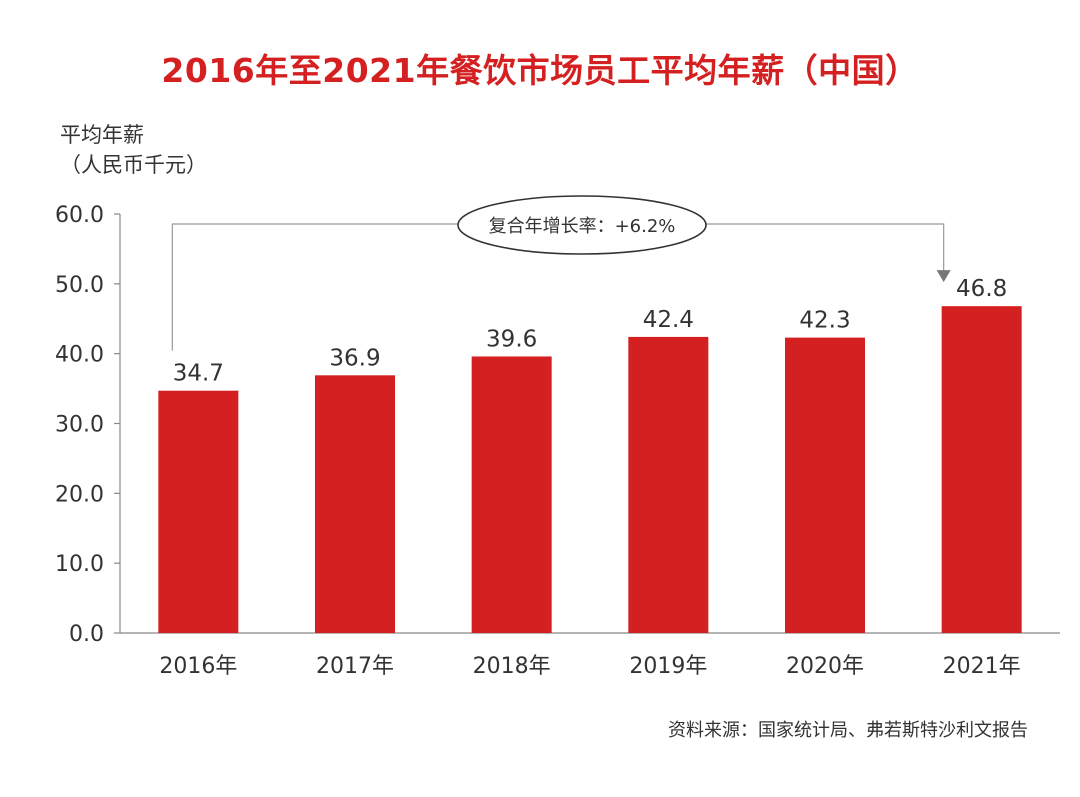 Image resolution: width=1080 pixels, height=797 pixels. I want to click on data-label: 36.9, so click(354, 358).